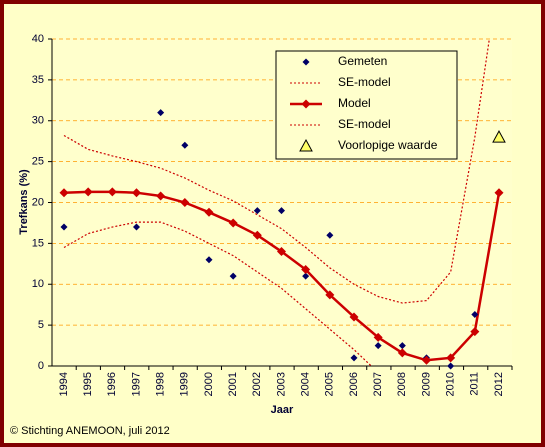 Image resolution: width=545 pixels, height=447 pixels. Describe the element at coordinates (136, 384) in the screenshot. I see `x-tick-label: 1997` at that location.